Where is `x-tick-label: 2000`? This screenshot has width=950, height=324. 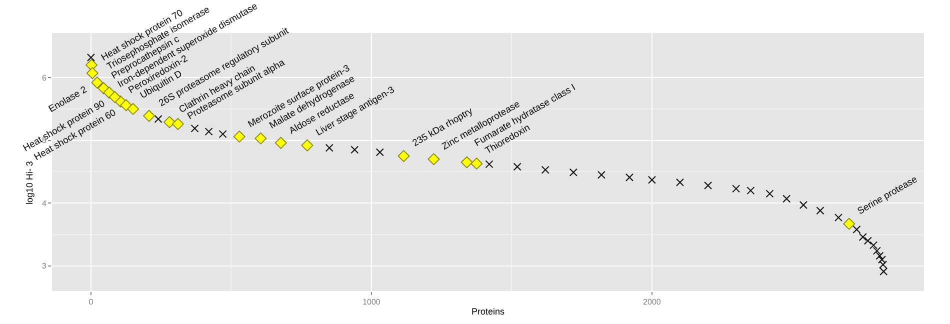
x-tick-label: 2000 is located at coordinates (652, 302).